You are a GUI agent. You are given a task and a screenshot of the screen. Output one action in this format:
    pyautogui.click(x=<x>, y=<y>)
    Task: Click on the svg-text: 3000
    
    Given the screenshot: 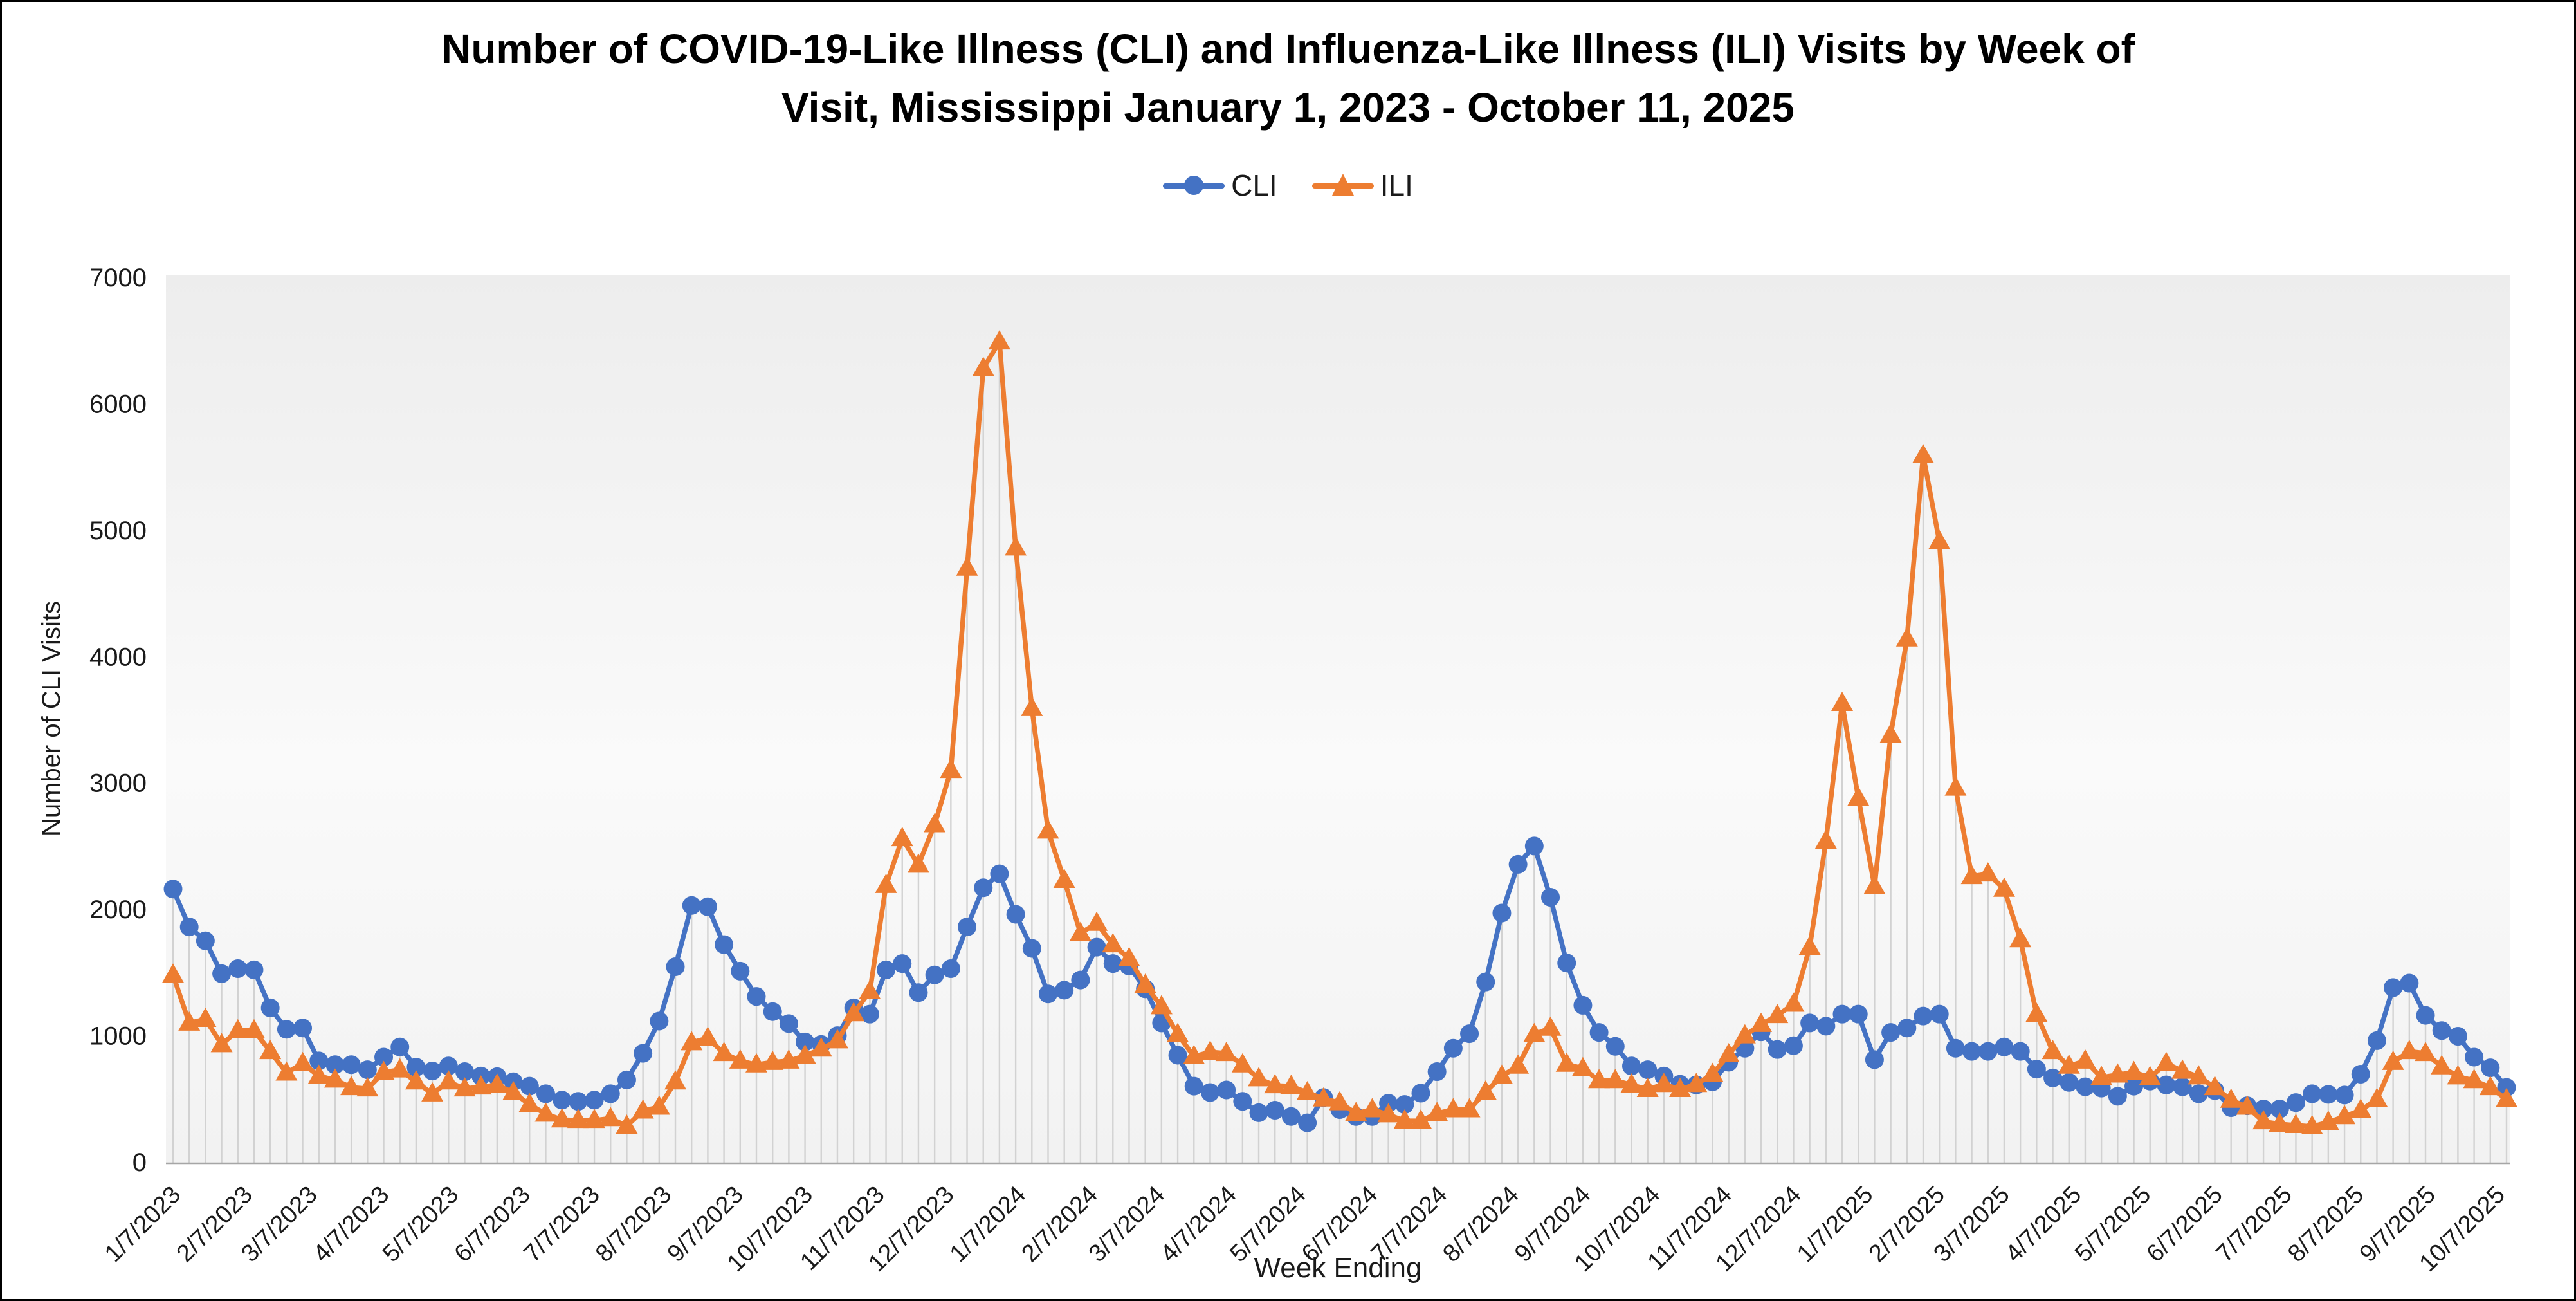 What is the action you would take?
    pyautogui.click(x=118, y=784)
    